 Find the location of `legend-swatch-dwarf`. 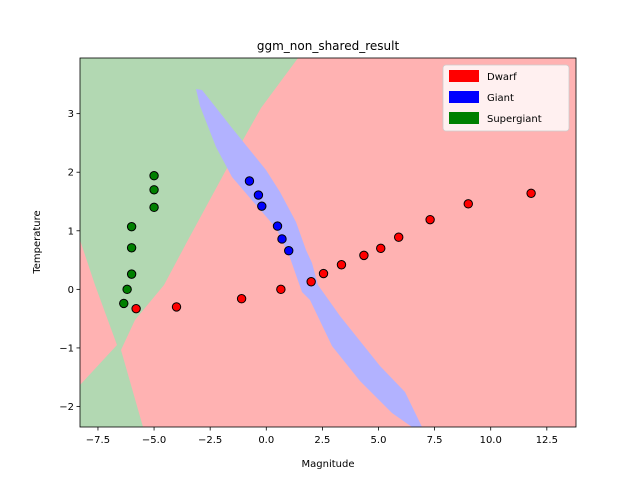

legend-swatch-dwarf is located at coordinates (464, 76).